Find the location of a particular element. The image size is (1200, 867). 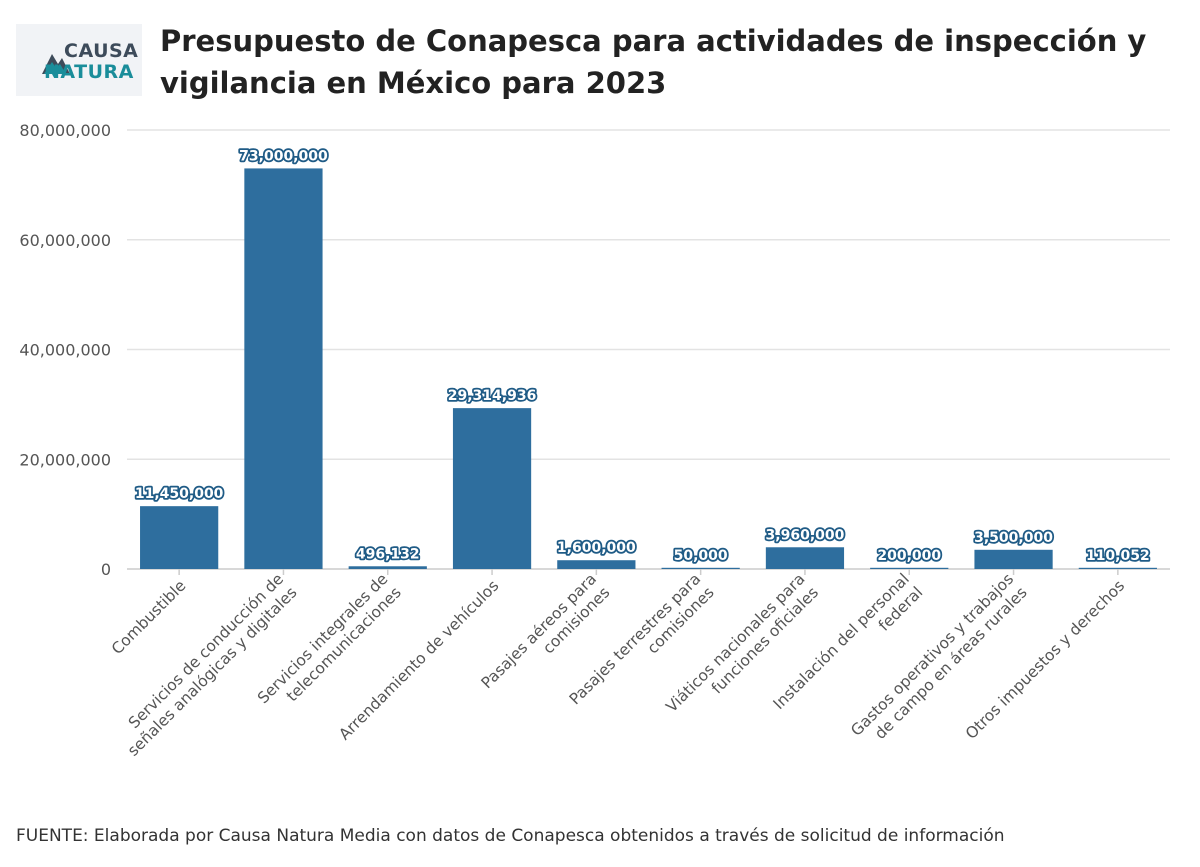

data-label: 200,000 is located at coordinates (909, 556).